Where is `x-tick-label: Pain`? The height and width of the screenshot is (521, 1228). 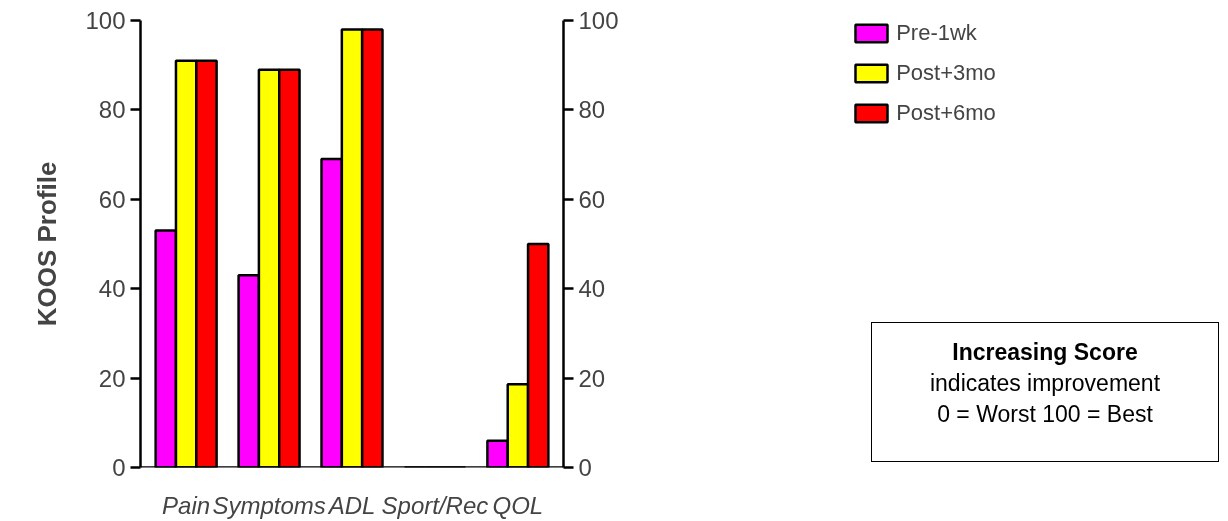
x-tick-label: Pain is located at coordinates (186, 505).